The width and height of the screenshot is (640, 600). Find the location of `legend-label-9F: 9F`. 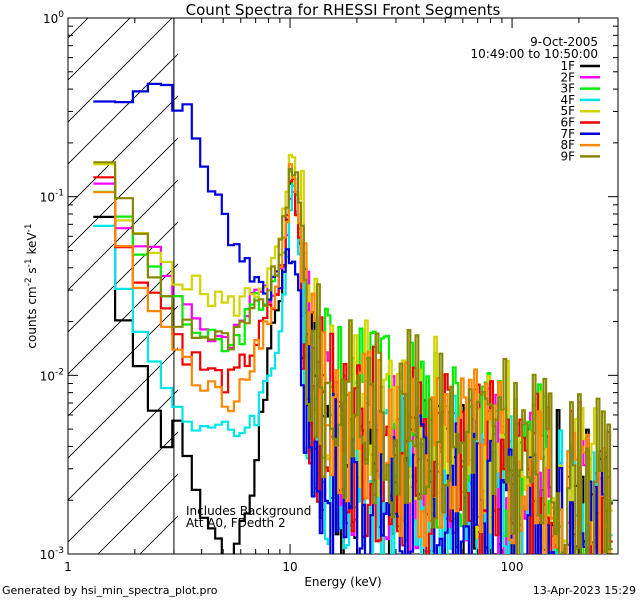

legend-label-9F: 9F is located at coordinates (567, 156).